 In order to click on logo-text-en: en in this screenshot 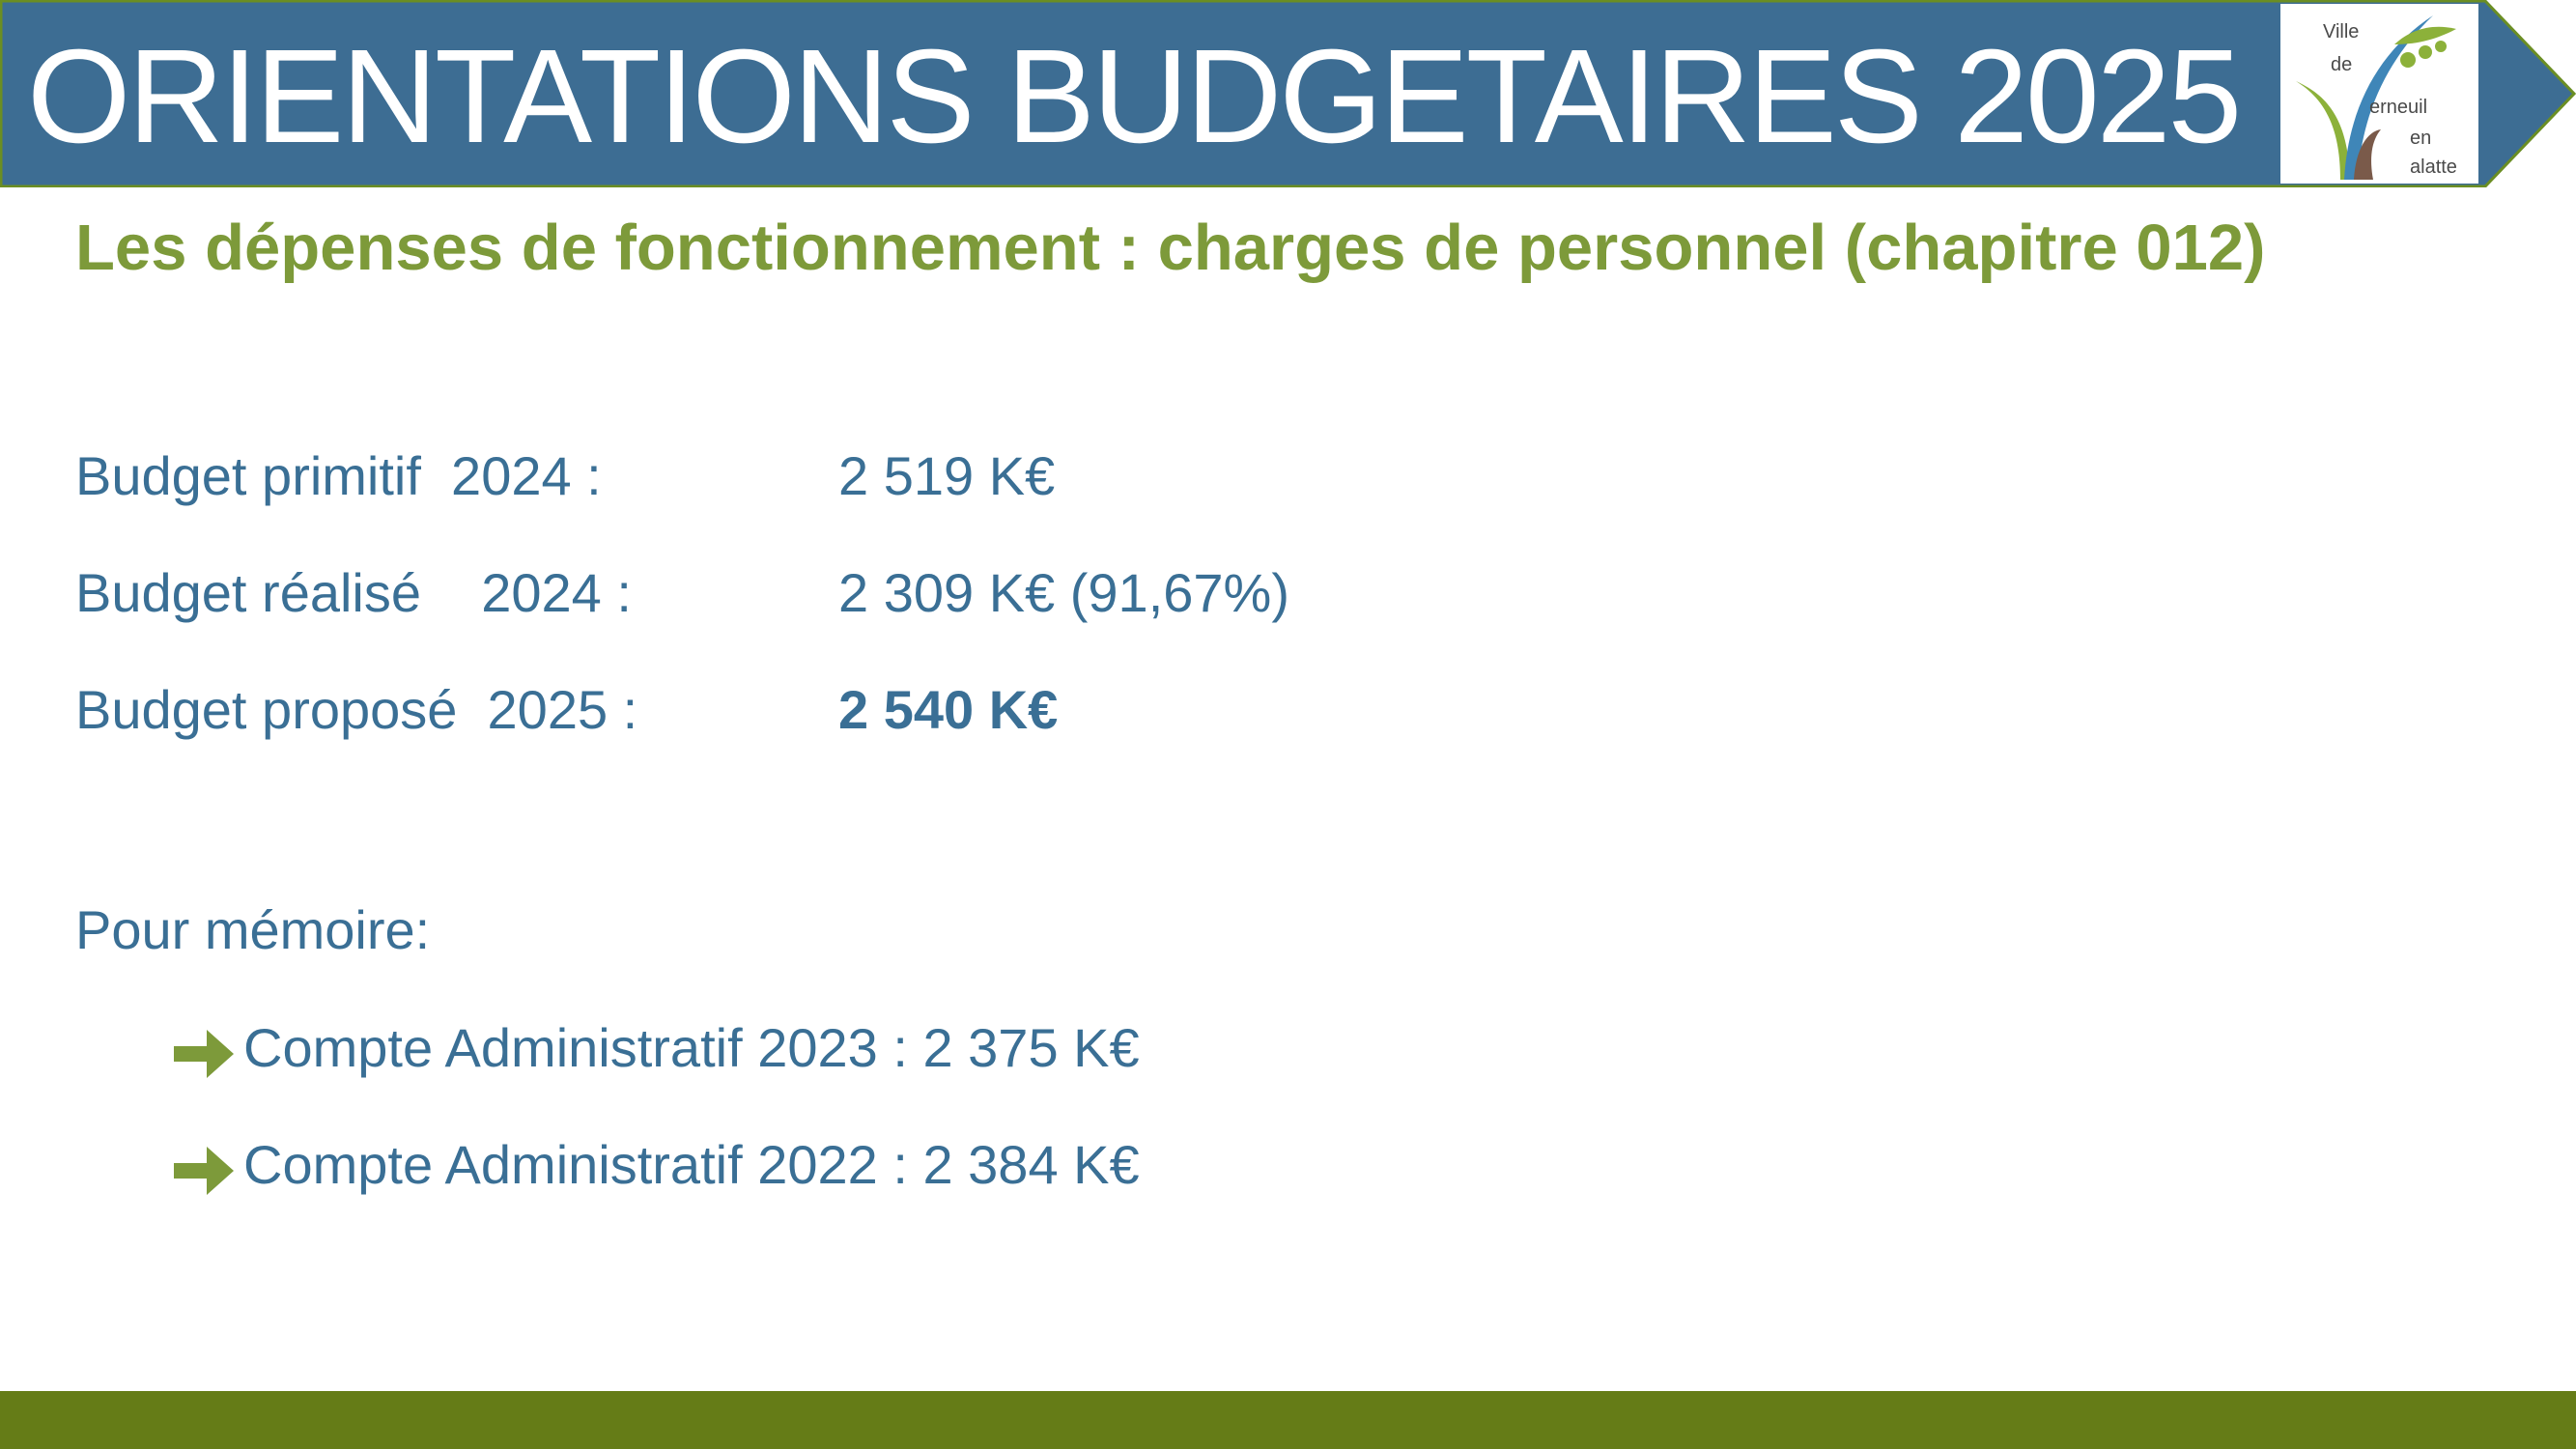, I will do `click(2421, 138)`.